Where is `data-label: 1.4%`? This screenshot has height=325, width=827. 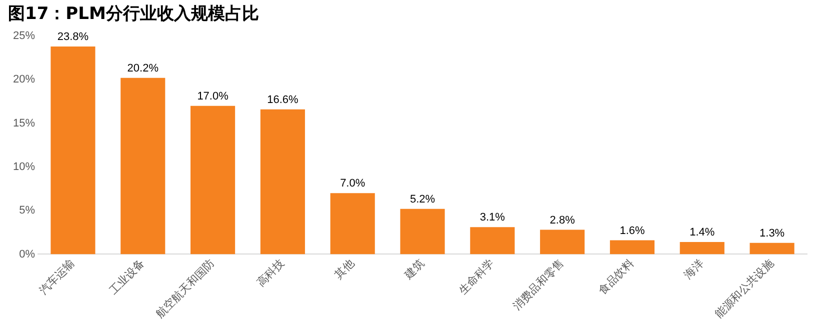
data-label: 1.4% is located at coordinates (702, 232).